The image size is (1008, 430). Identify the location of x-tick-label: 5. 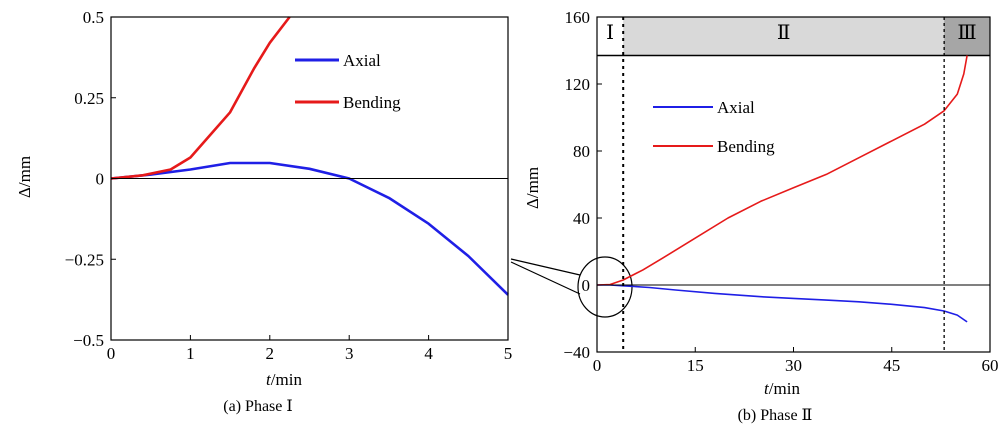
(508, 353).